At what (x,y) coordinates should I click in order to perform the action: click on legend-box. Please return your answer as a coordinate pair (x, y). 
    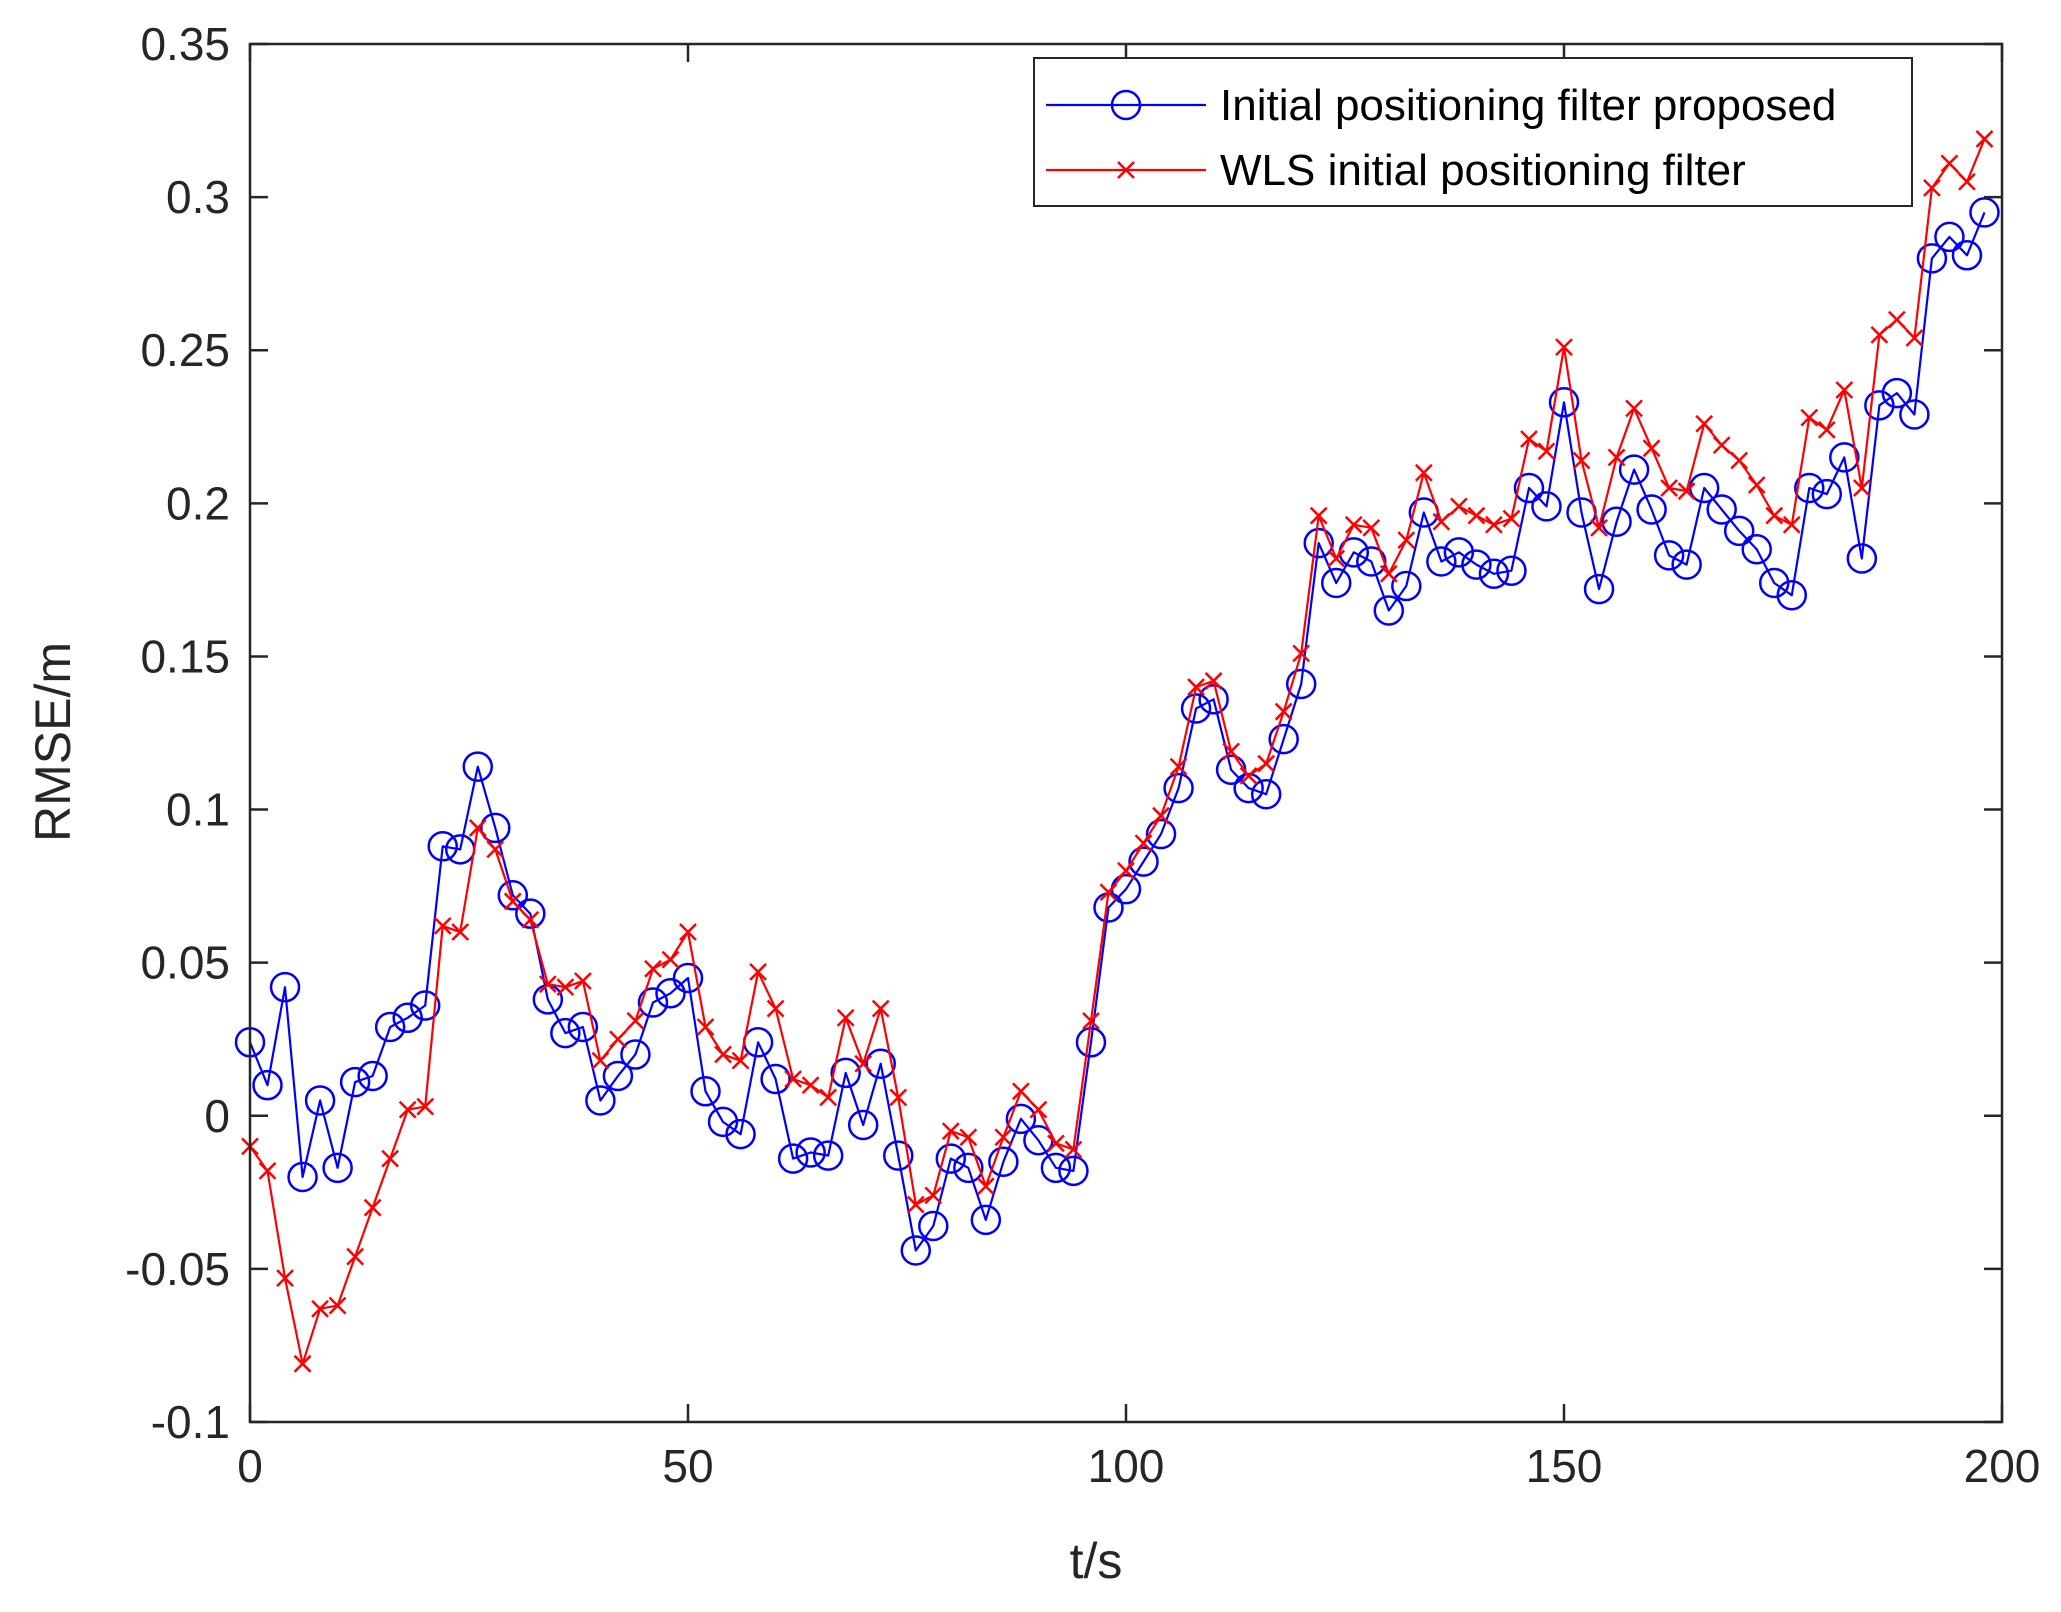
    Looking at the image, I should click on (1473, 132).